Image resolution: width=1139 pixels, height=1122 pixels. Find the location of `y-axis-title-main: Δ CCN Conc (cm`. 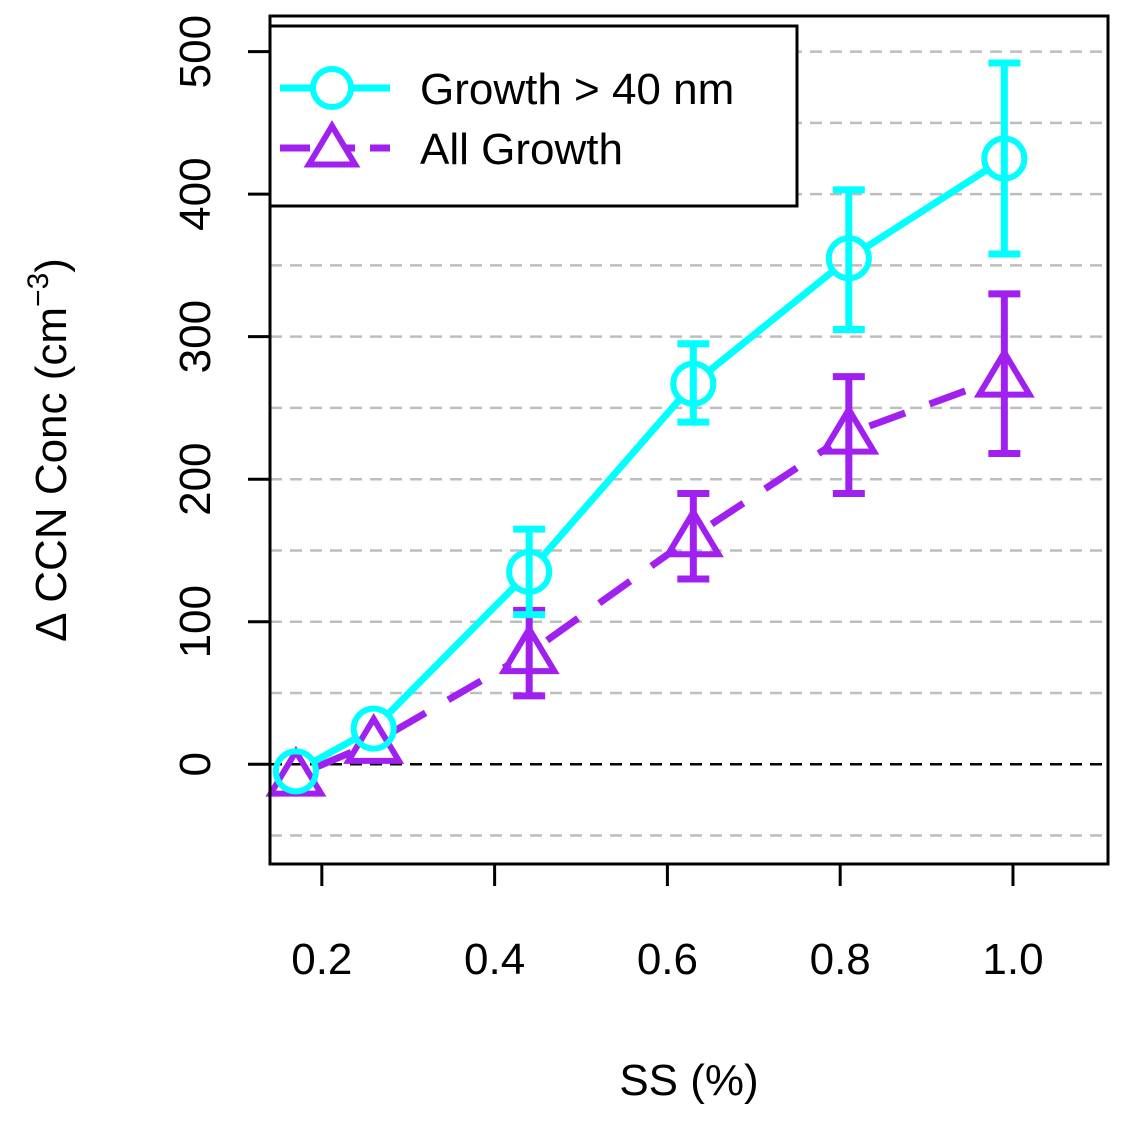

y-axis-title-main: Δ CCN Conc (cm is located at coordinates (51, 474).